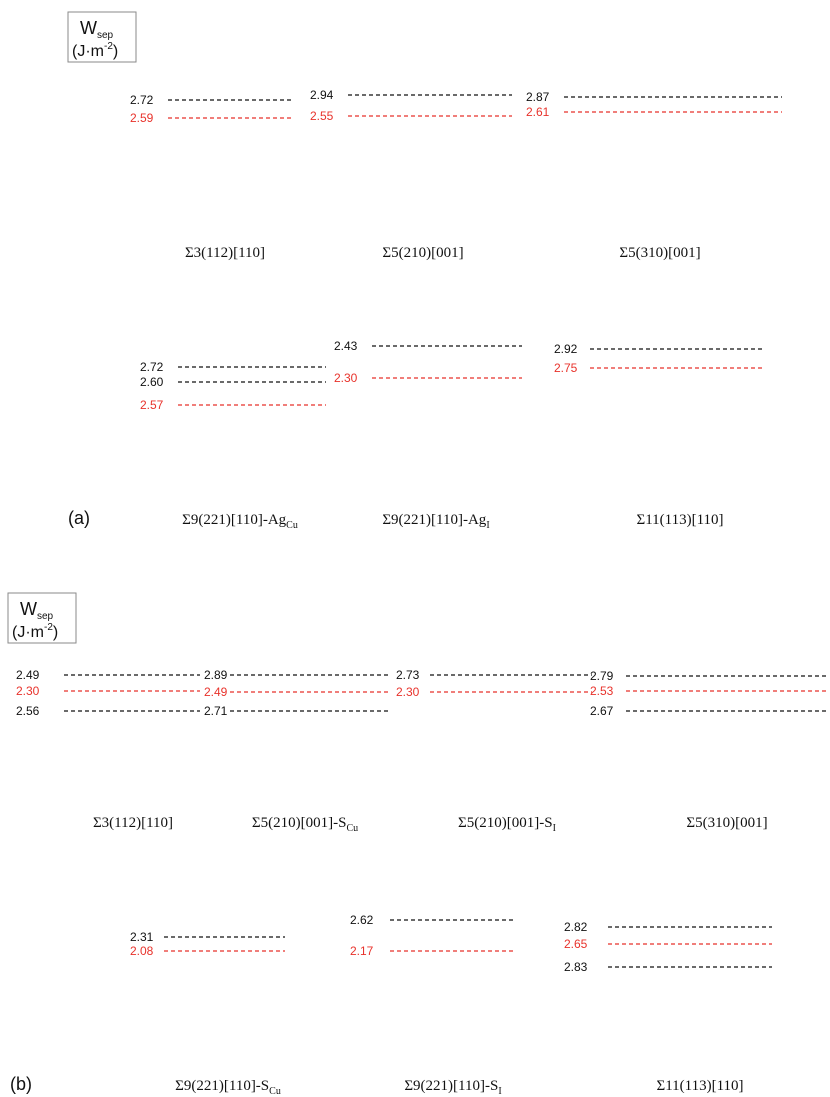  Describe the element at coordinates (538, 112) in the screenshot. I see `wsep-value-label: 2.61` at that location.